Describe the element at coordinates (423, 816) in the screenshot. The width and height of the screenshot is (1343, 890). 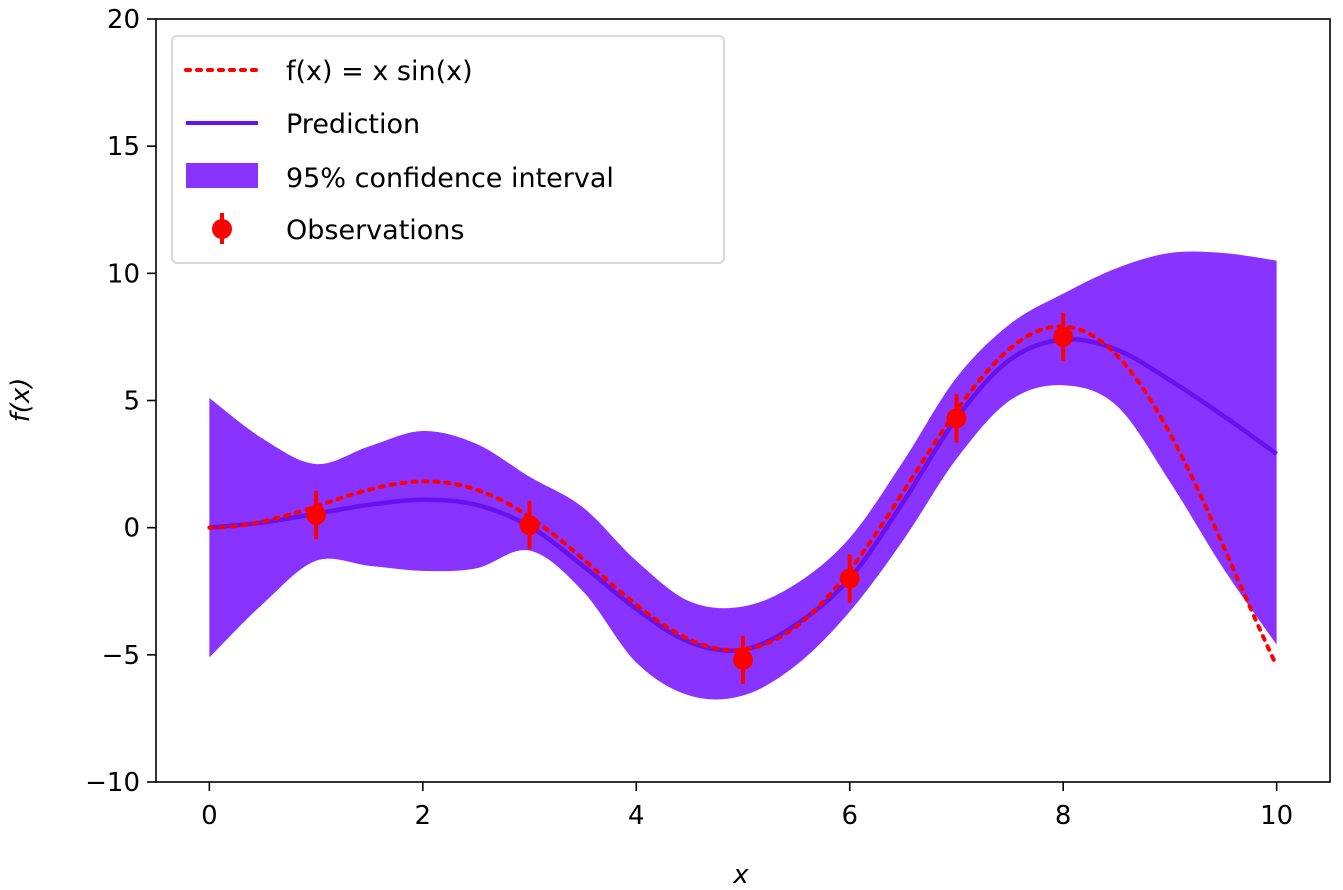
I see `x-tick-label: 2` at that location.